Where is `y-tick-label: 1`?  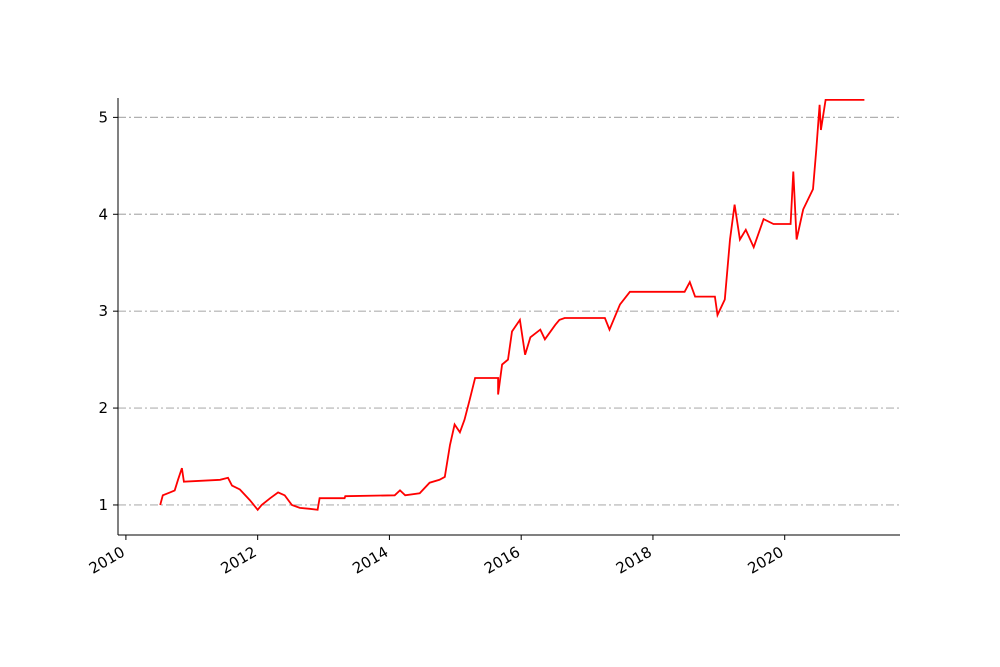 y-tick-label: 1 is located at coordinates (103, 505).